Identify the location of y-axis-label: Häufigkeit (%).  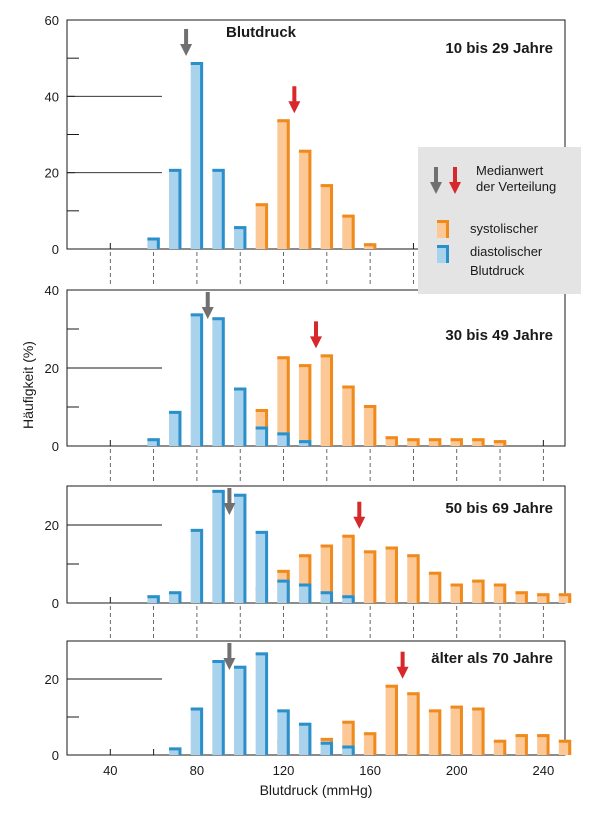
(28, 385).